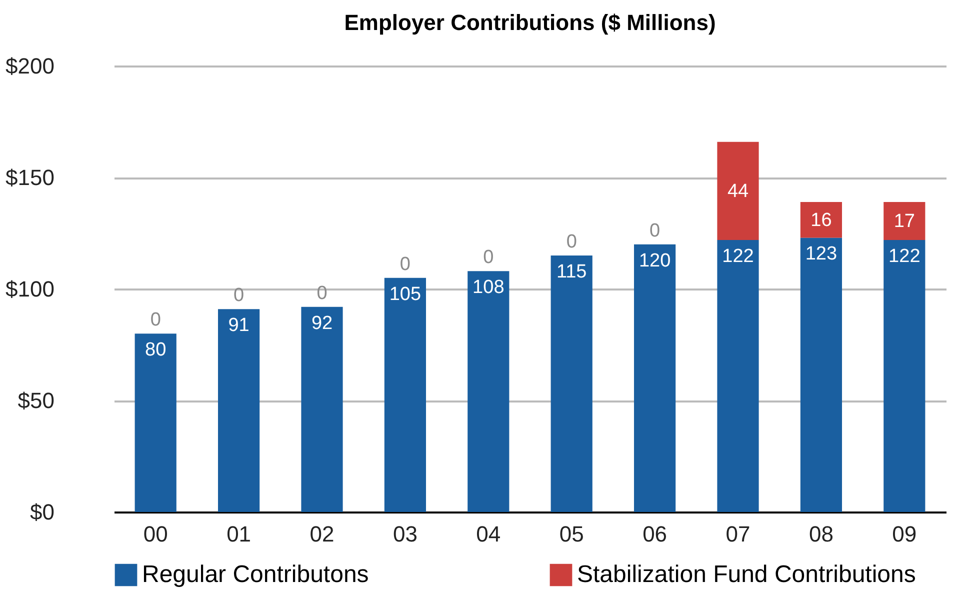 The width and height of the screenshot is (966, 591). I want to click on y-tick-label: $150, so click(30, 177).